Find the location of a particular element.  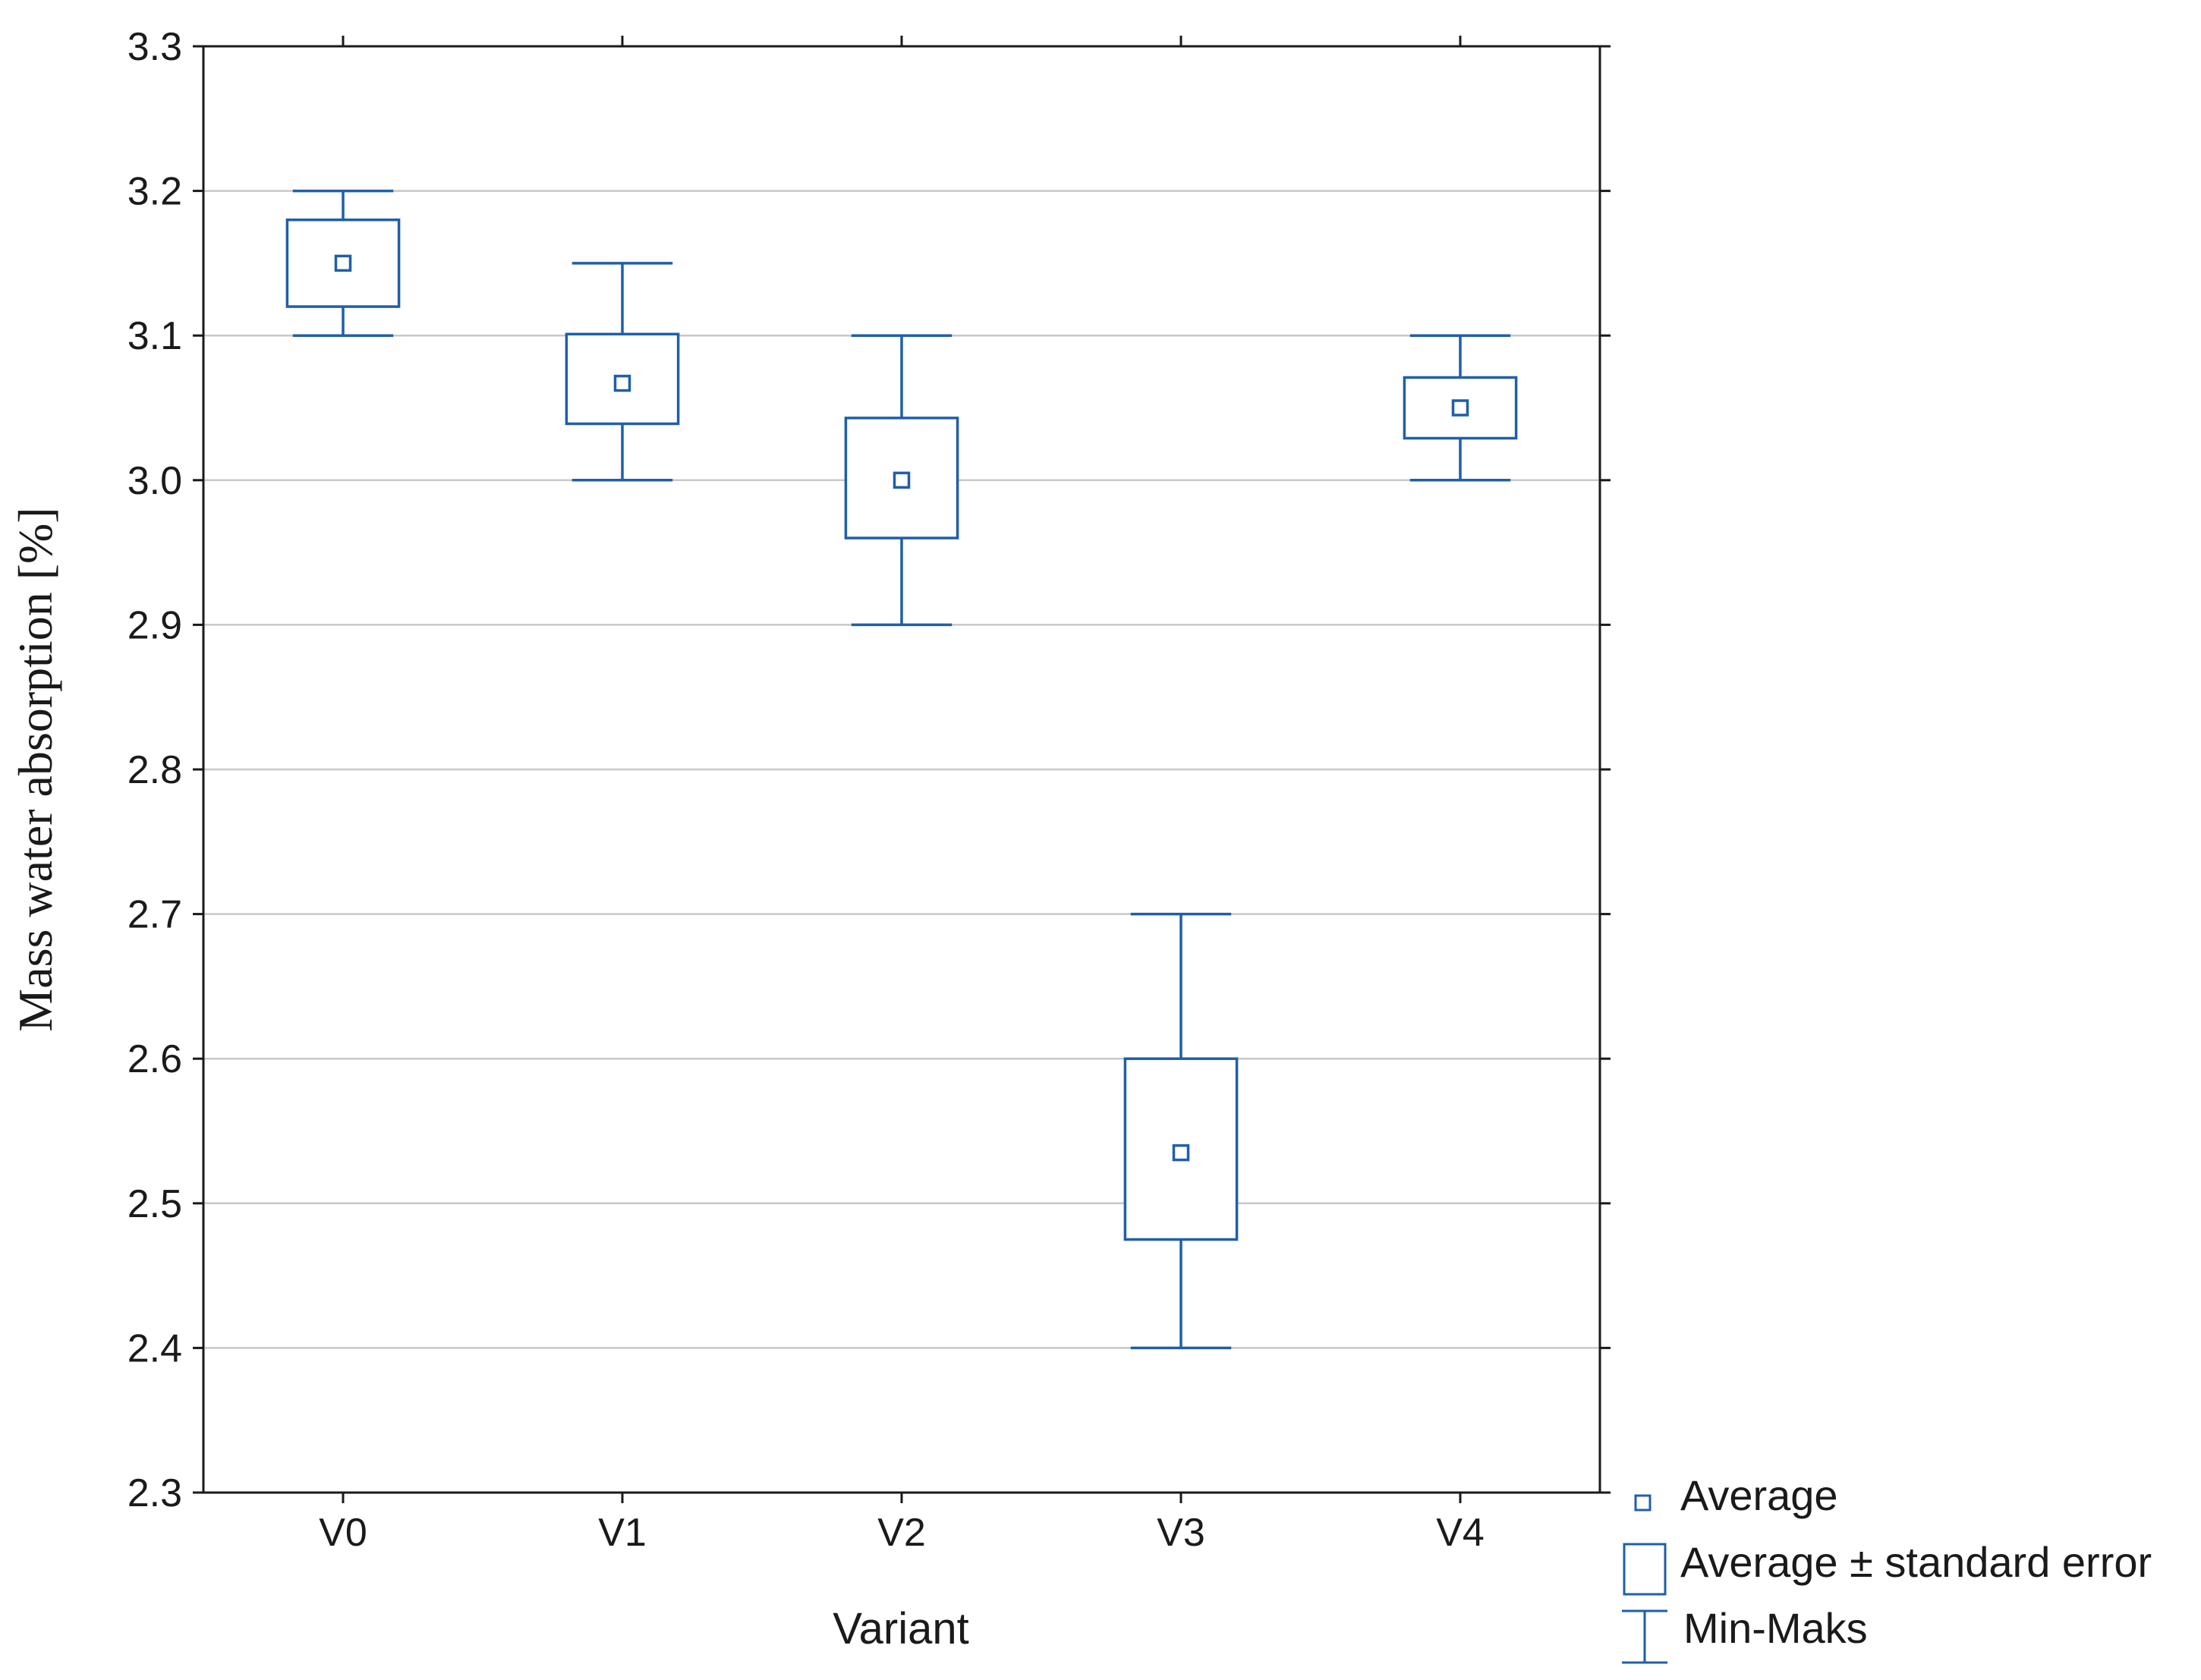

y-tick-label: 3.3 is located at coordinates (155, 47).